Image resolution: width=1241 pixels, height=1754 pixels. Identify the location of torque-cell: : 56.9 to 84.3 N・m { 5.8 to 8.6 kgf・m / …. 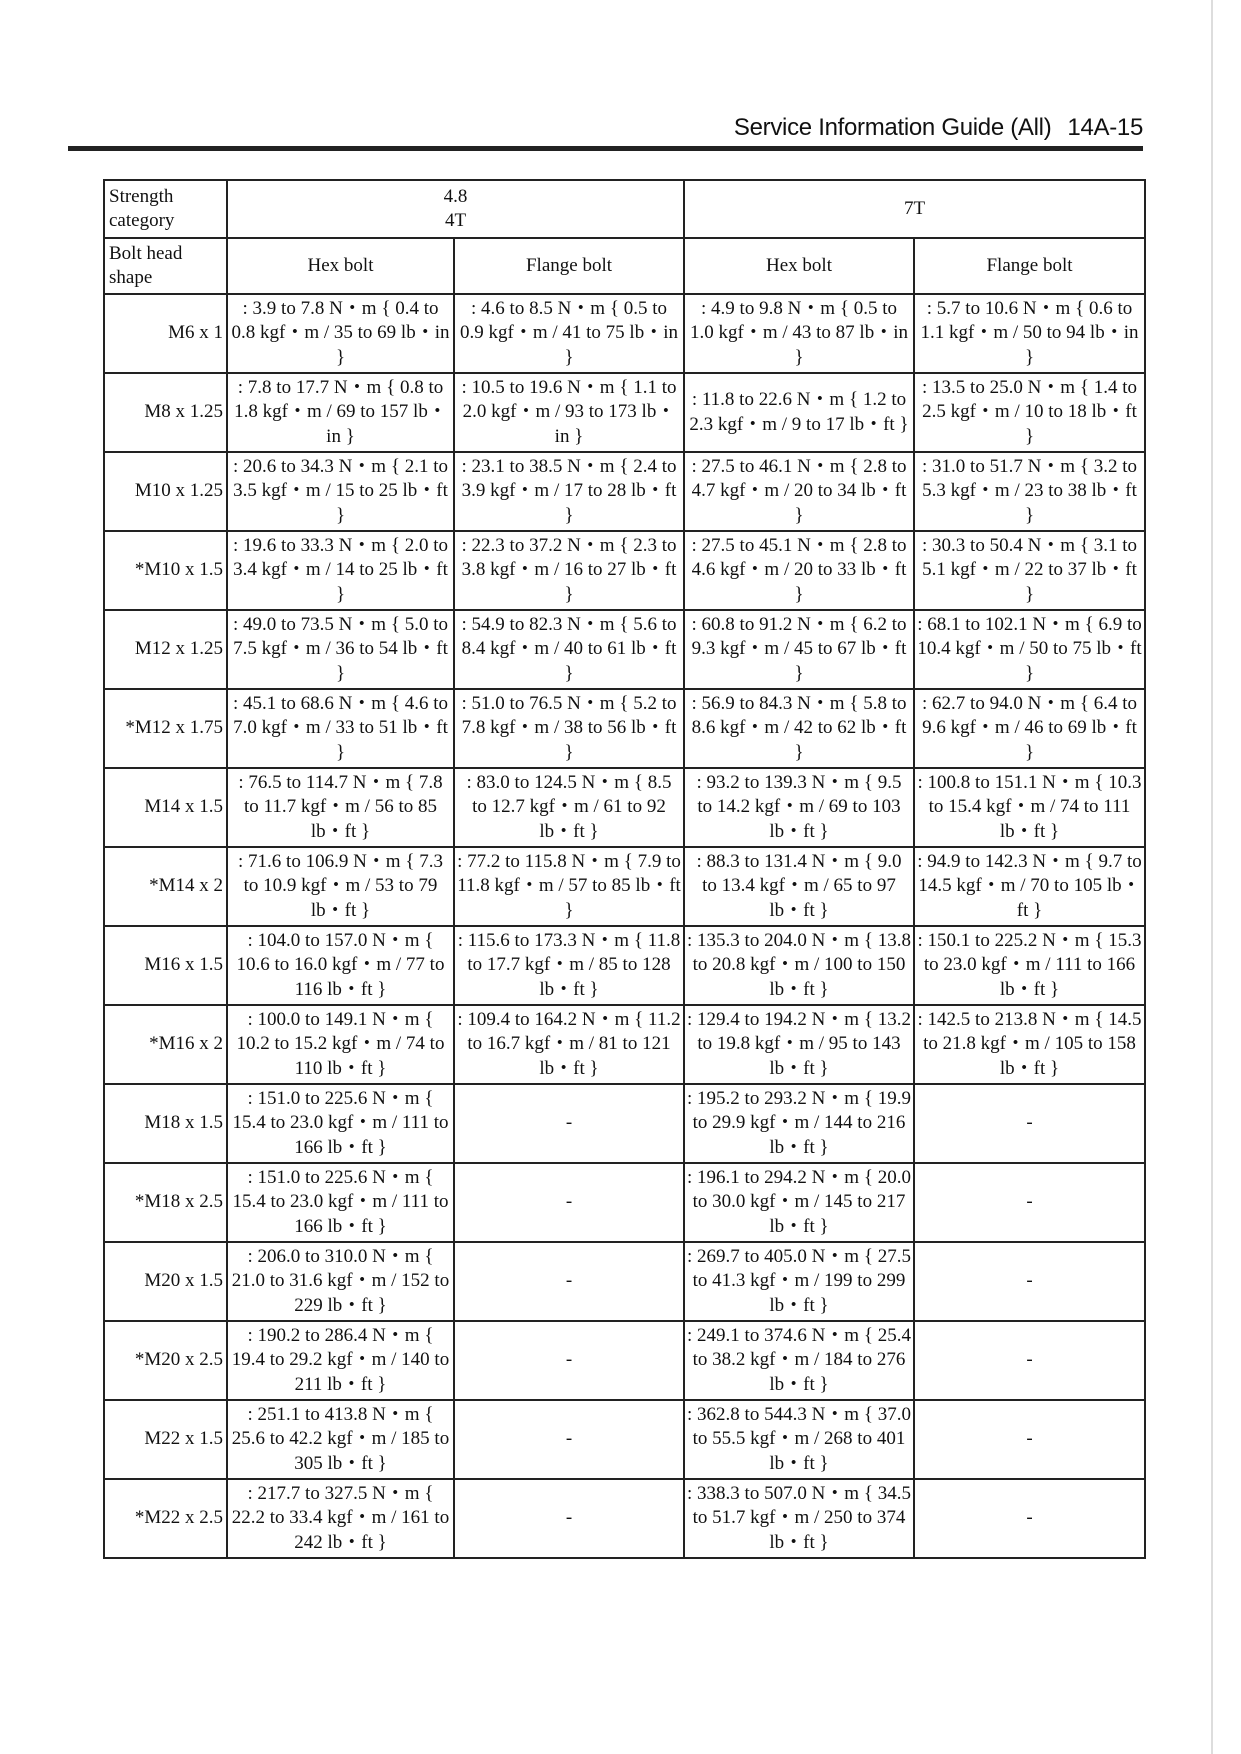
(799, 728).